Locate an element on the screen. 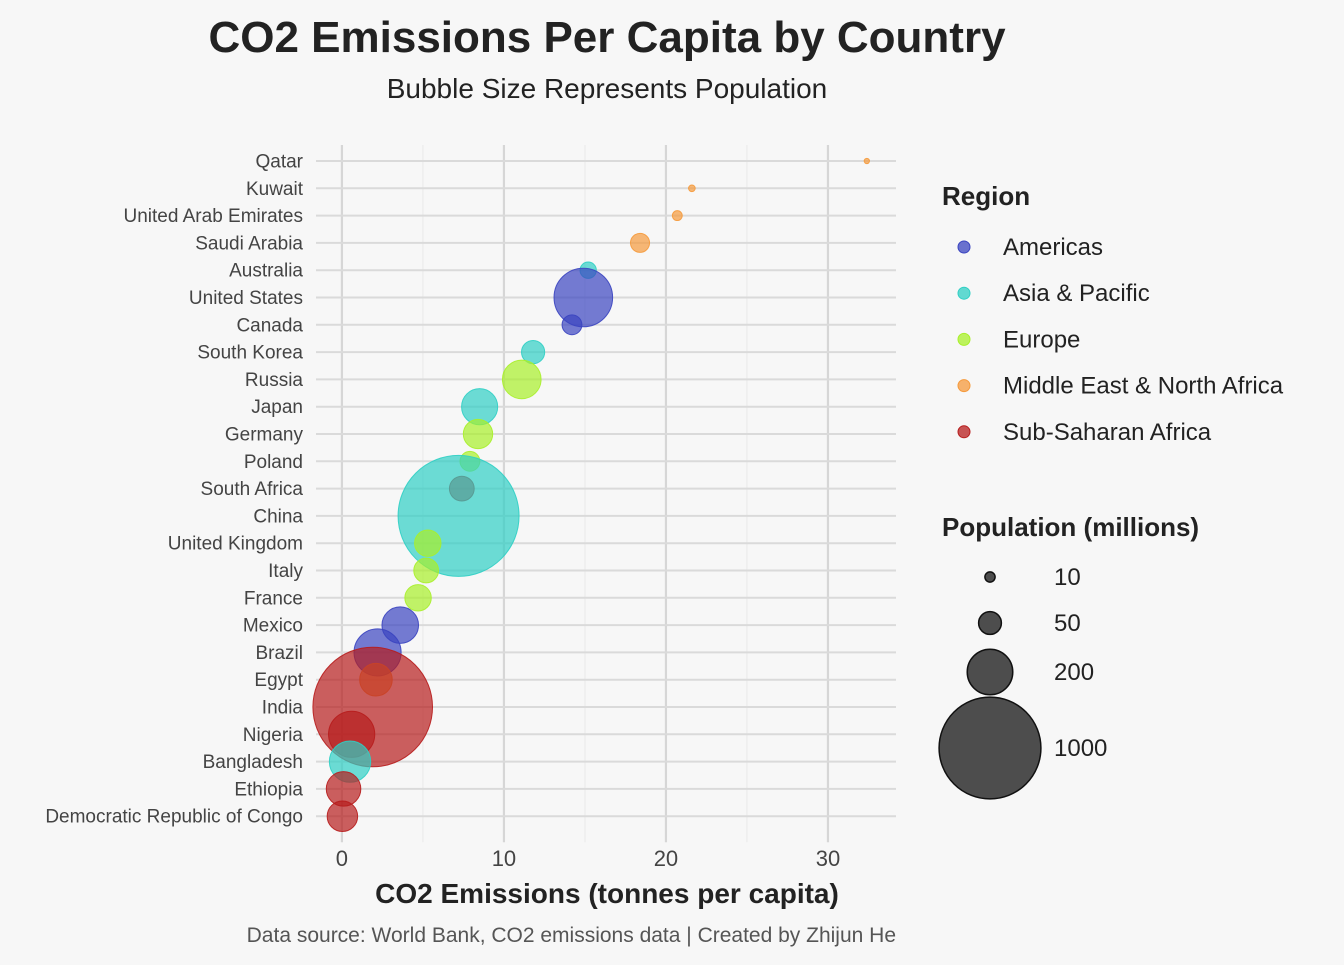  y-tick-label: Italy is located at coordinates (285, 571).